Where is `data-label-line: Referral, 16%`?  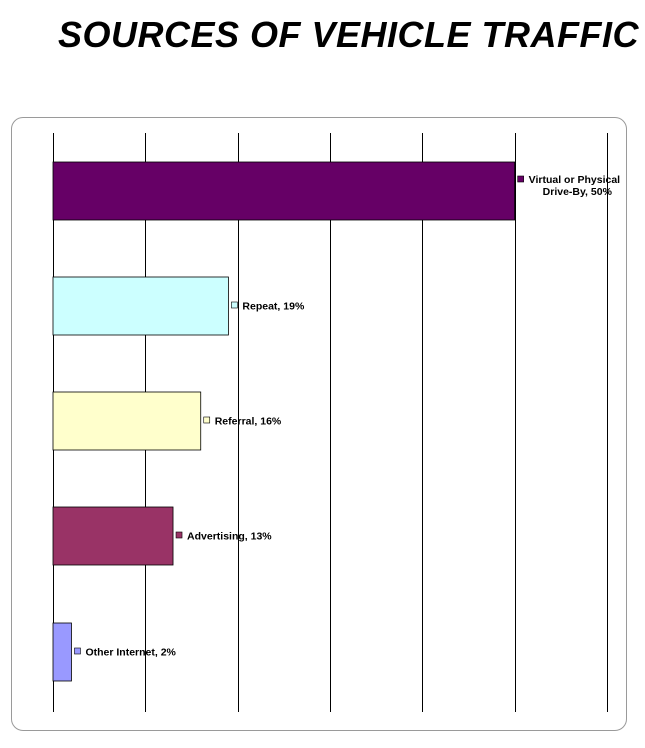
data-label-line: Referral, 16% is located at coordinates (248, 422).